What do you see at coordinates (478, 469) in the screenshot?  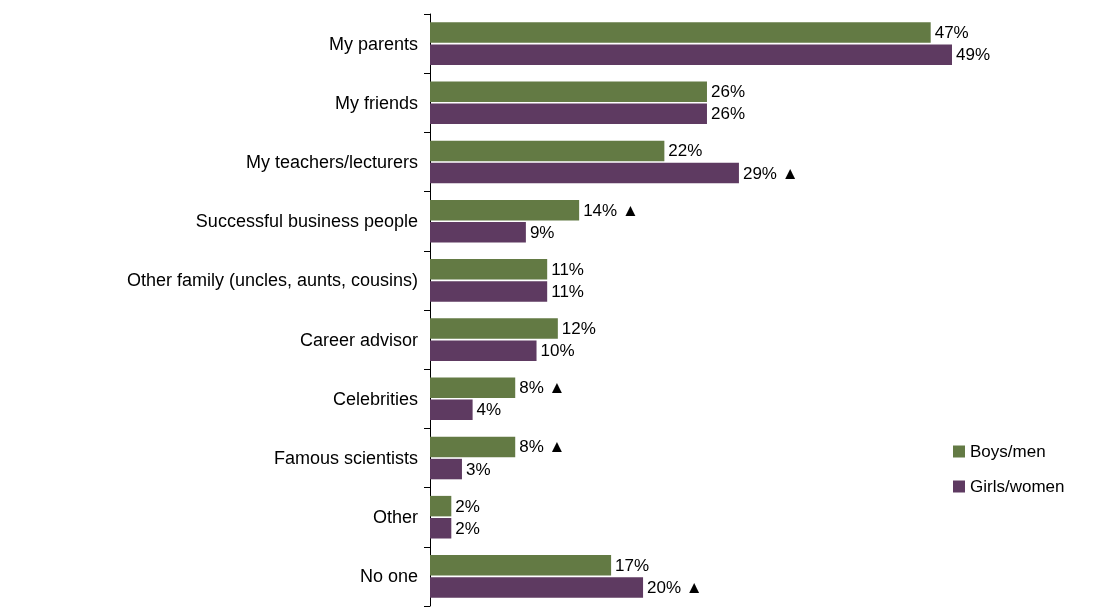 I see `data-label: 3%` at bounding box center [478, 469].